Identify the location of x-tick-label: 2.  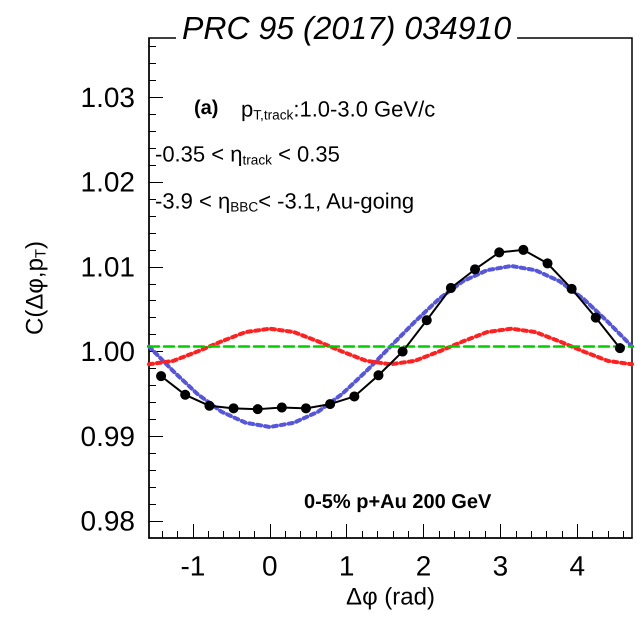
(424, 566).